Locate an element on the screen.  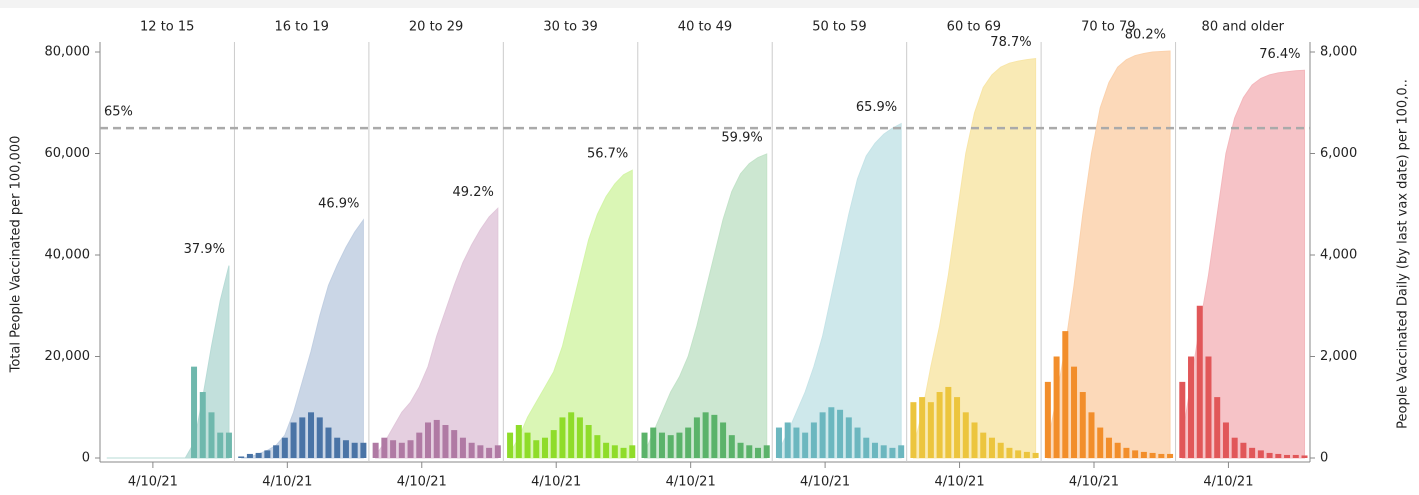
panel-label: 30 to 39 is located at coordinates (570, 27).